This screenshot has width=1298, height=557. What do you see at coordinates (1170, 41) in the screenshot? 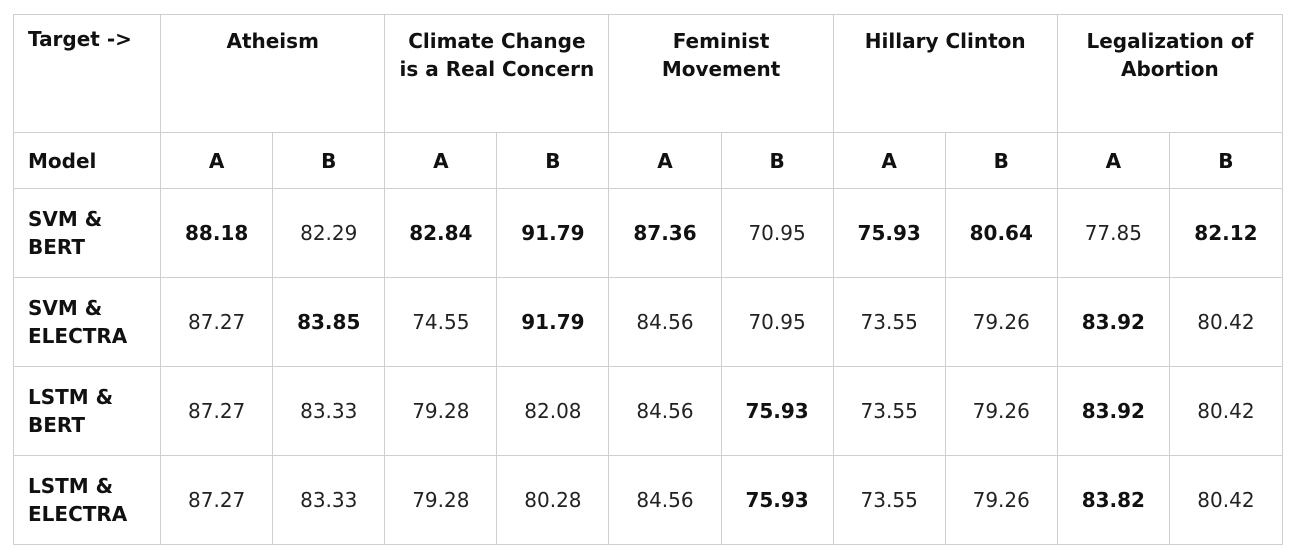
I see `target-header-line: Legalization of` at bounding box center [1170, 41].